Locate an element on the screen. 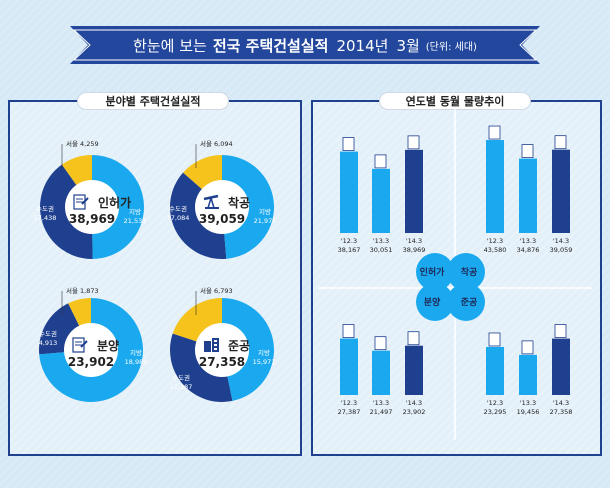 The height and width of the screenshot is (488, 610). donut-total: 27,358 is located at coordinates (222, 362).